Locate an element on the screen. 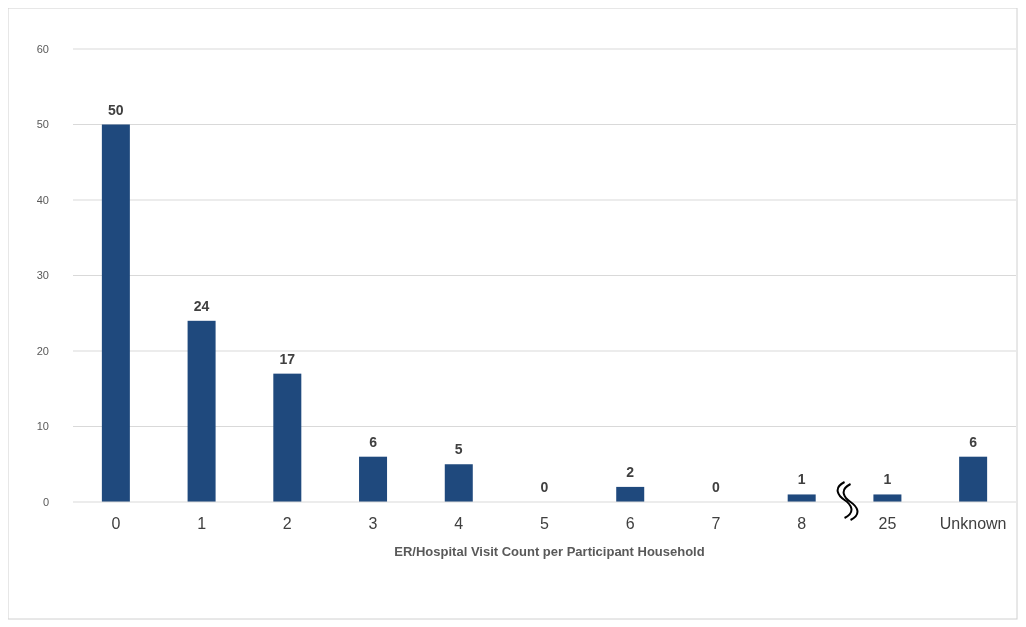 The height and width of the screenshot is (627, 1026). x-axis-title: ER/Hospital Visit Count per Participant Household is located at coordinates (549, 551).